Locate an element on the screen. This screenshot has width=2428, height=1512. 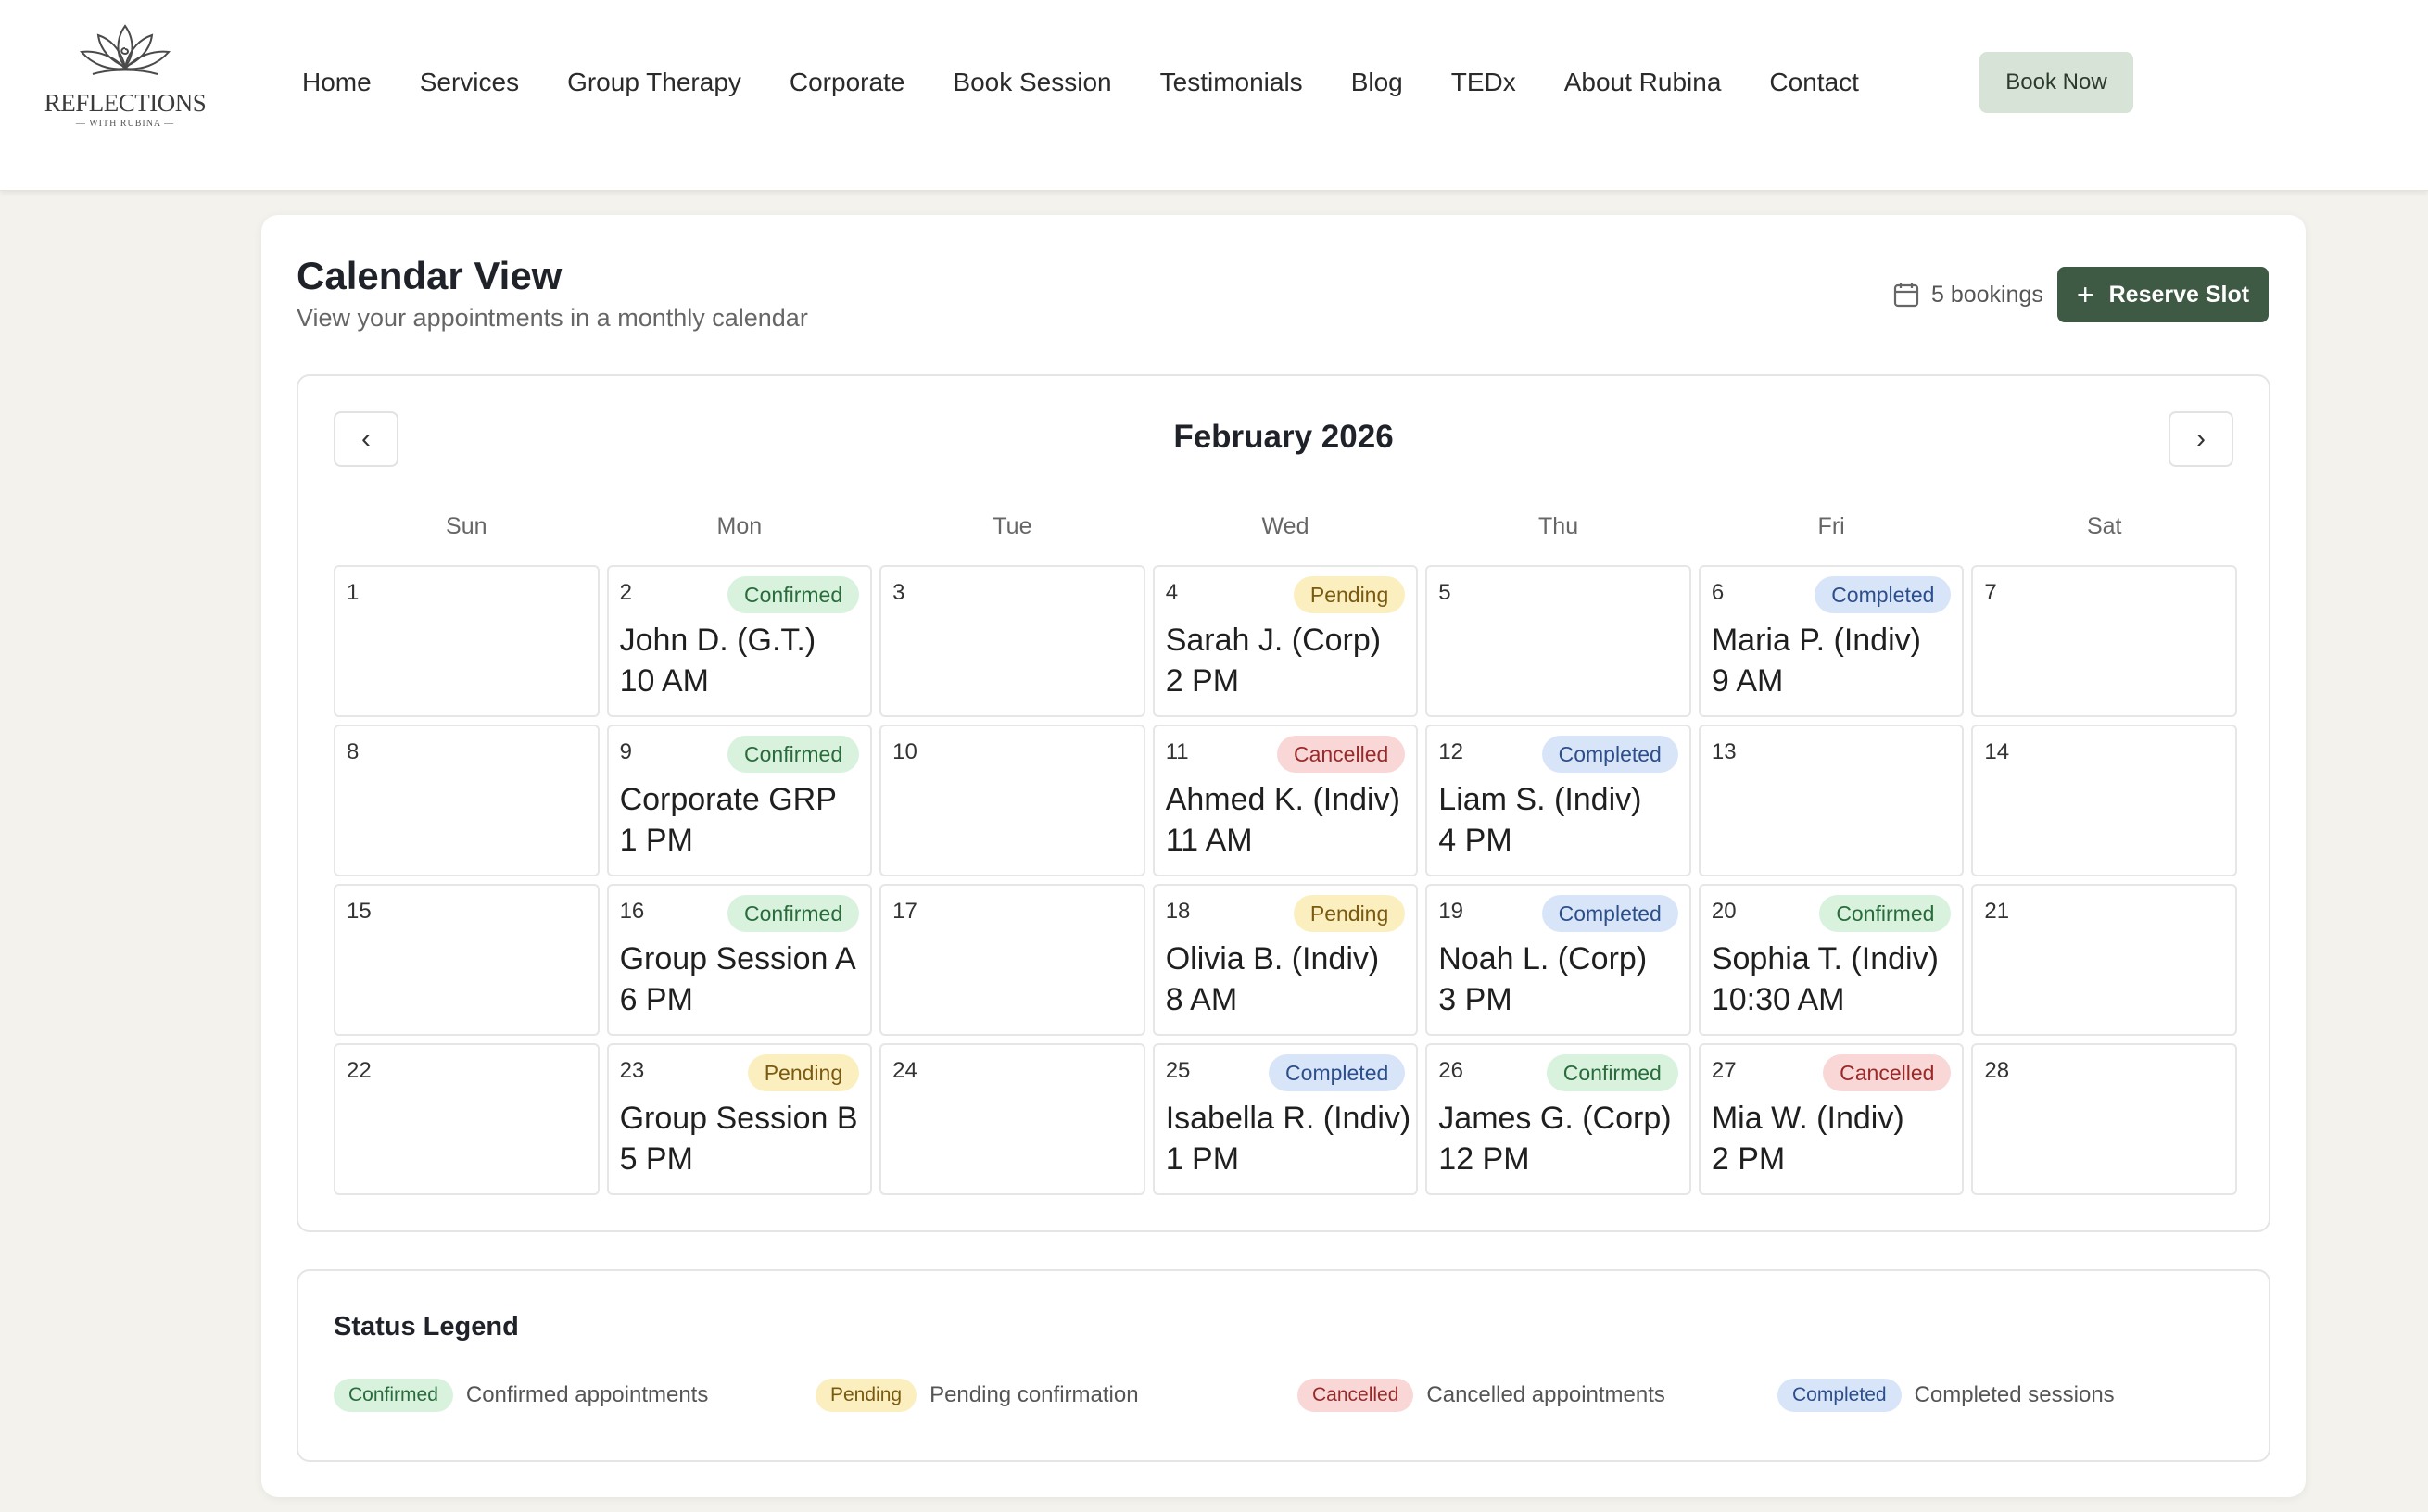
lotus-icon is located at coordinates (126, 49).